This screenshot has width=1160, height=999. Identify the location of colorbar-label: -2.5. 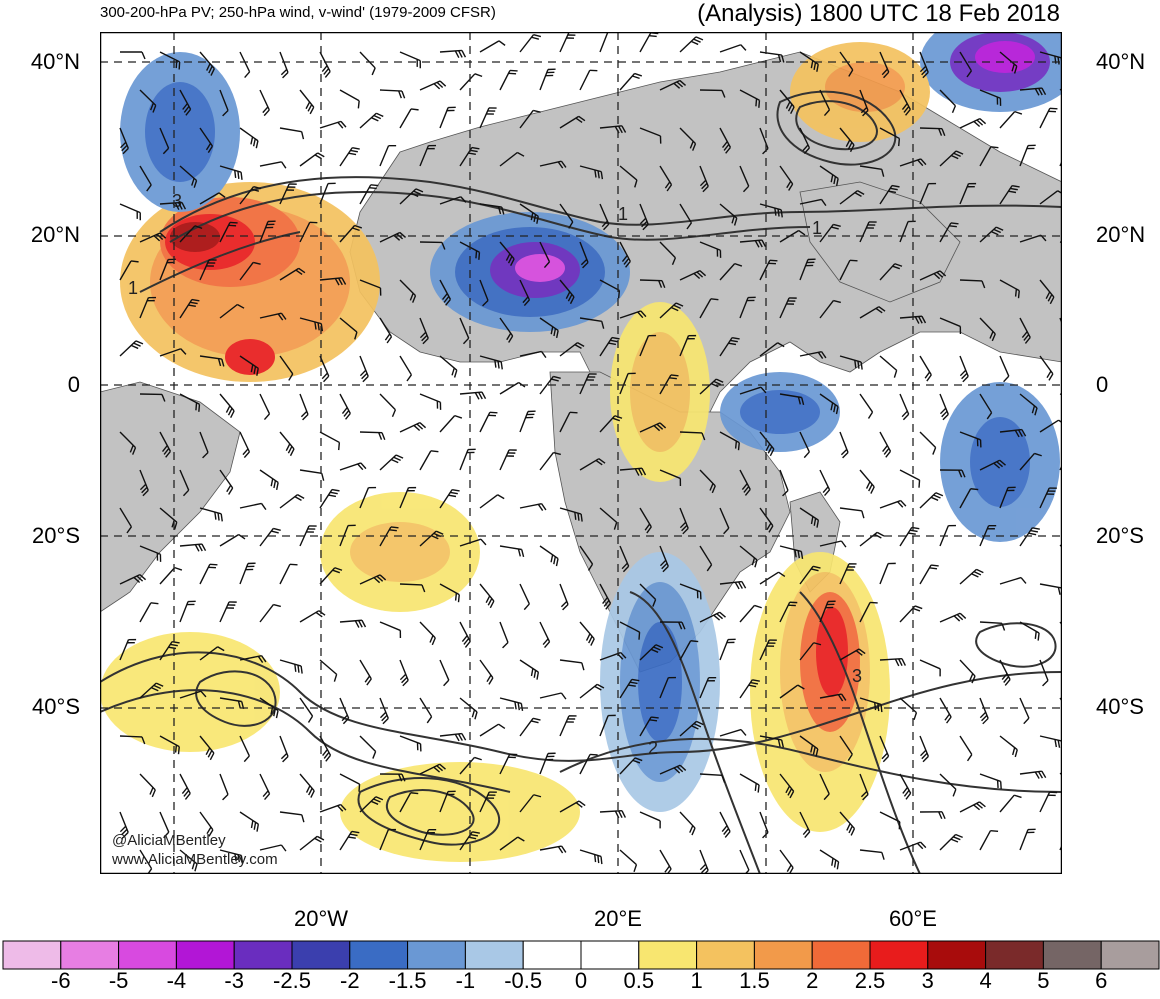
(292, 980).